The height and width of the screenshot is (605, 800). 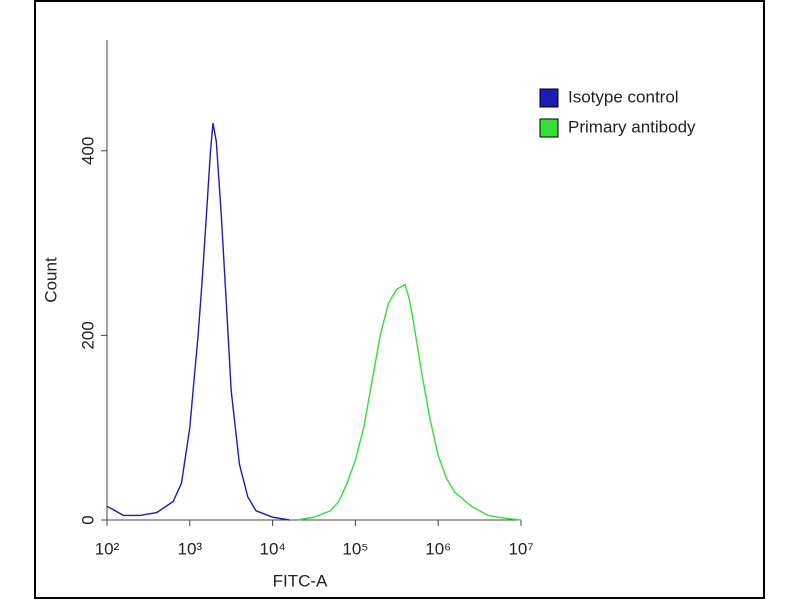 I want to click on histogram-line, so click(x=409, y=402).